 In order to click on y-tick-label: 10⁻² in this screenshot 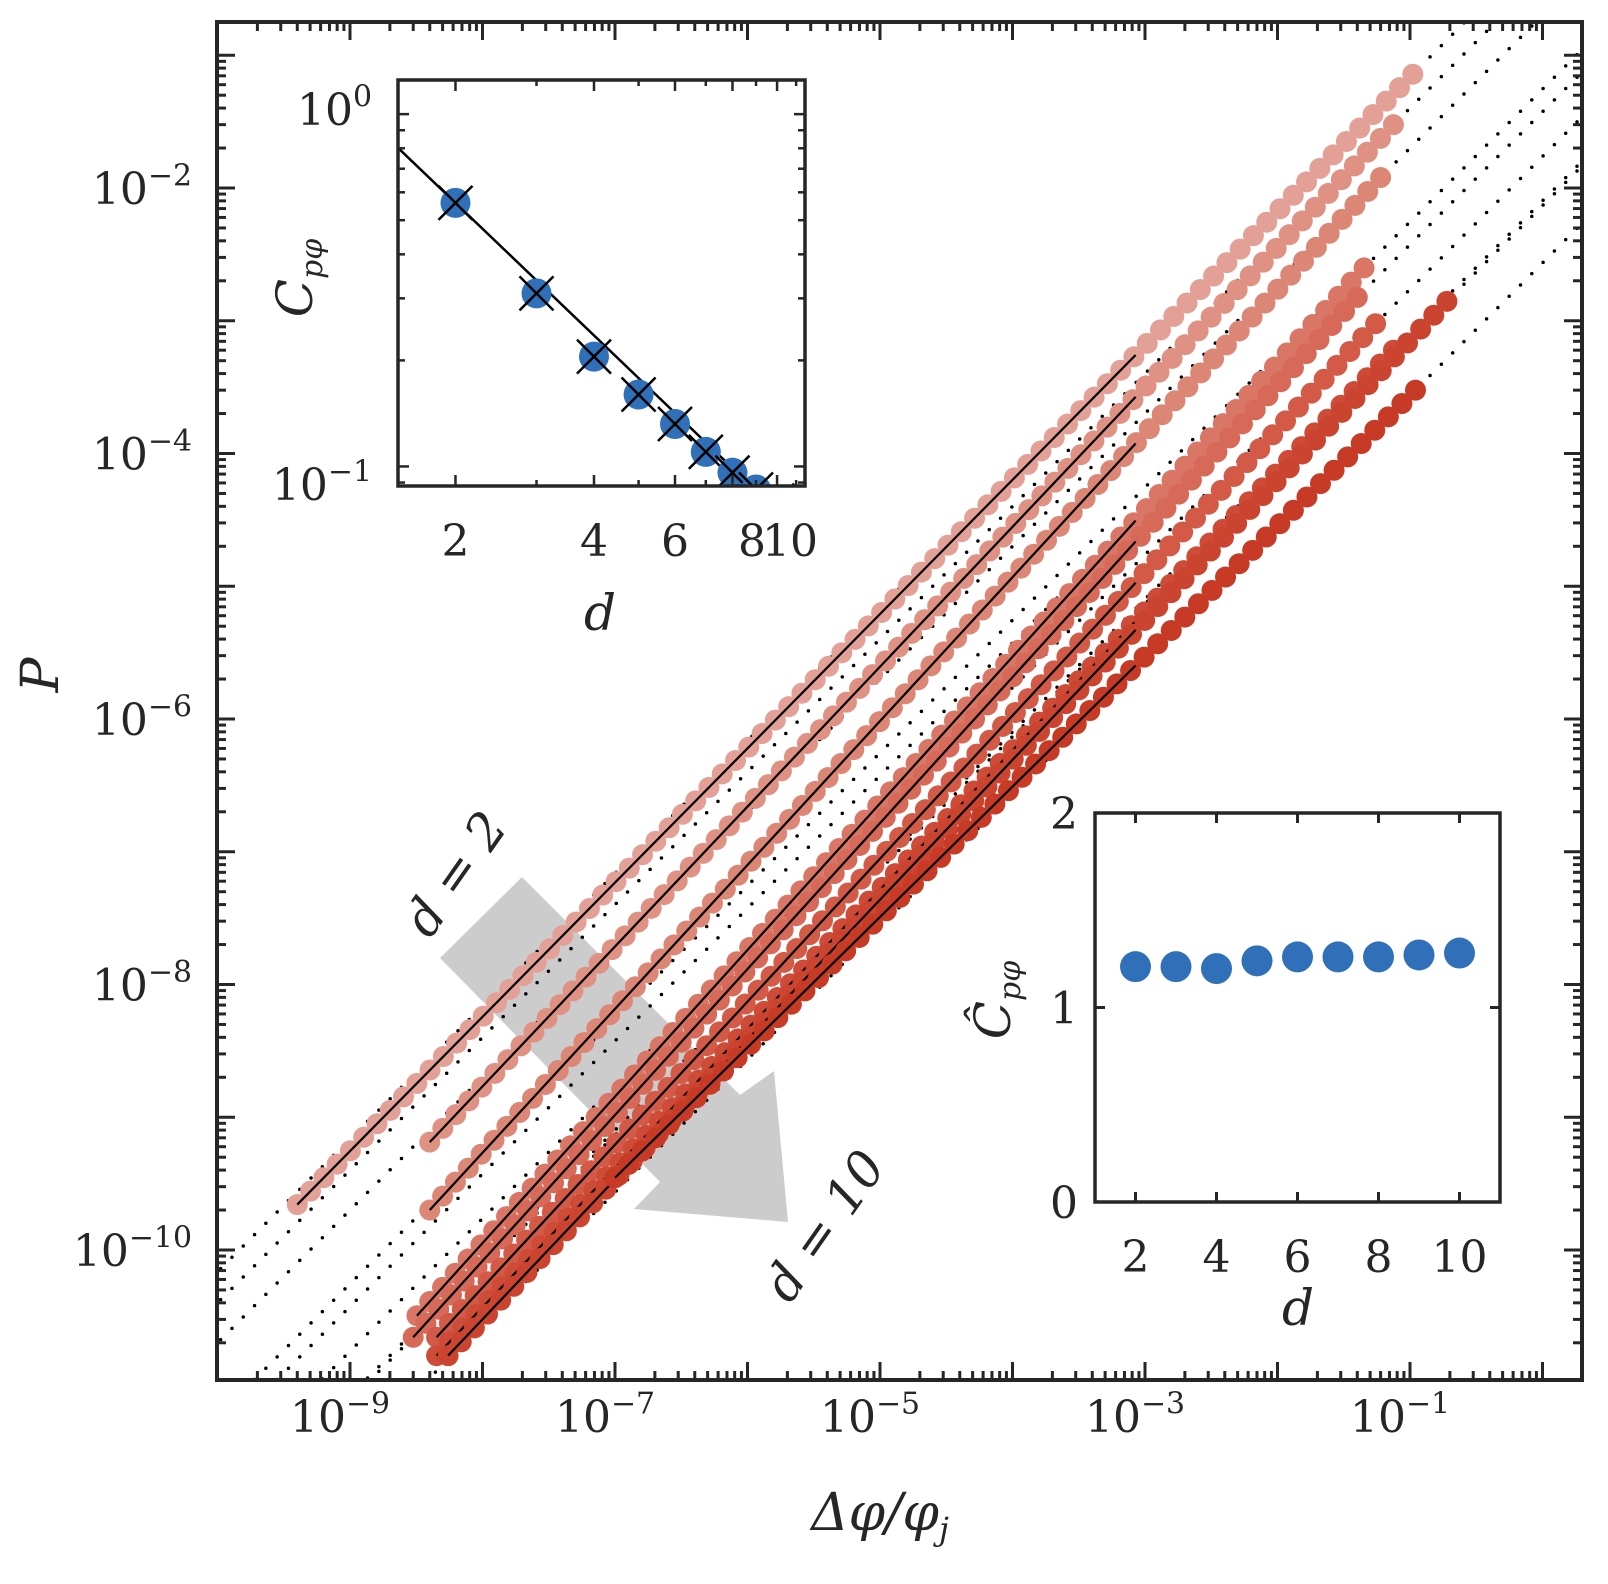, I will do `click(142, 187)`.